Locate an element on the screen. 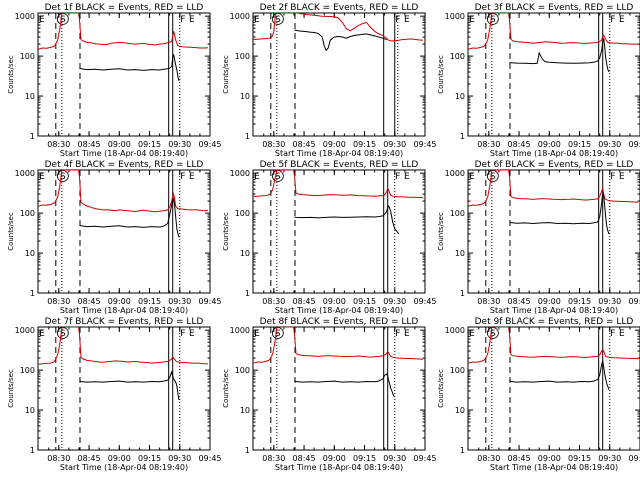 The width and height of the screenshot is (640, 480). x-tick-label: 08:45 is located at coordinates (89, 144).